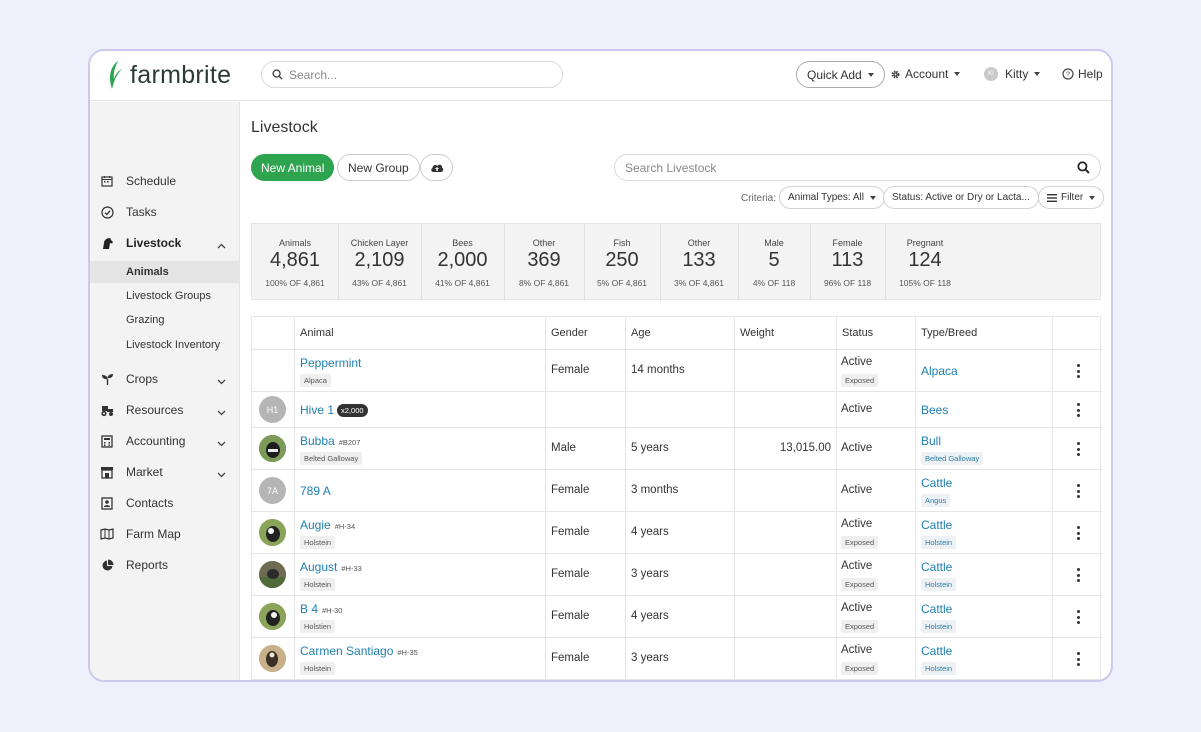 The height and width of the screenshot is (732, 1201). I want to click on stat-fish: Fish 250 5% OF 4,861, so click(622, 262).